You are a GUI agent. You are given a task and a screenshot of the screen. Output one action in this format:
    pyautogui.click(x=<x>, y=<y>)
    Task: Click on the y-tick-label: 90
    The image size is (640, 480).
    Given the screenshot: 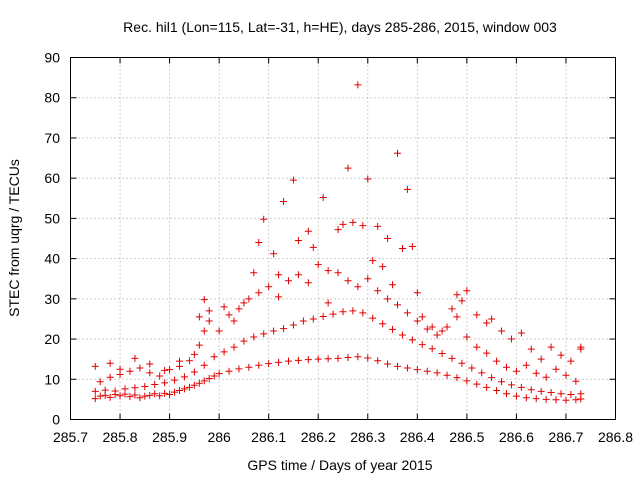 What is the action you would take?
    pyautogui.click(x=52, y=58)
    